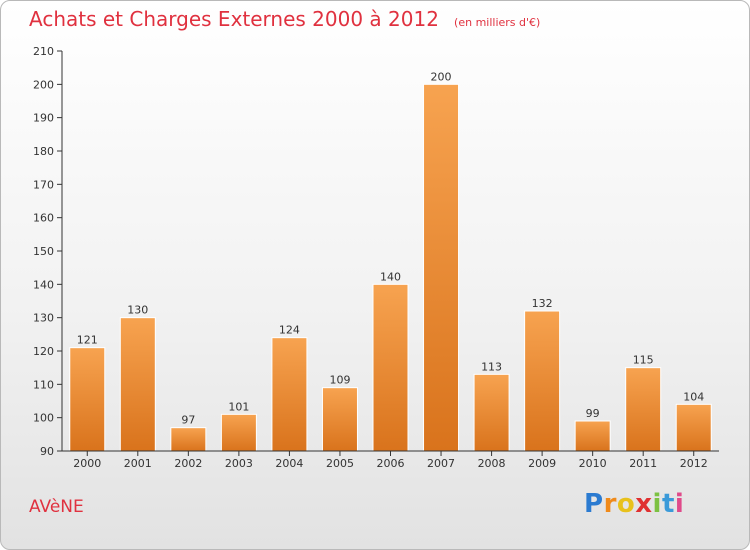 This screenshot has width=750, height=550. Describe the element at coordinates (668, 504) in the screenshot. I see `logo-letter: t` at that location.